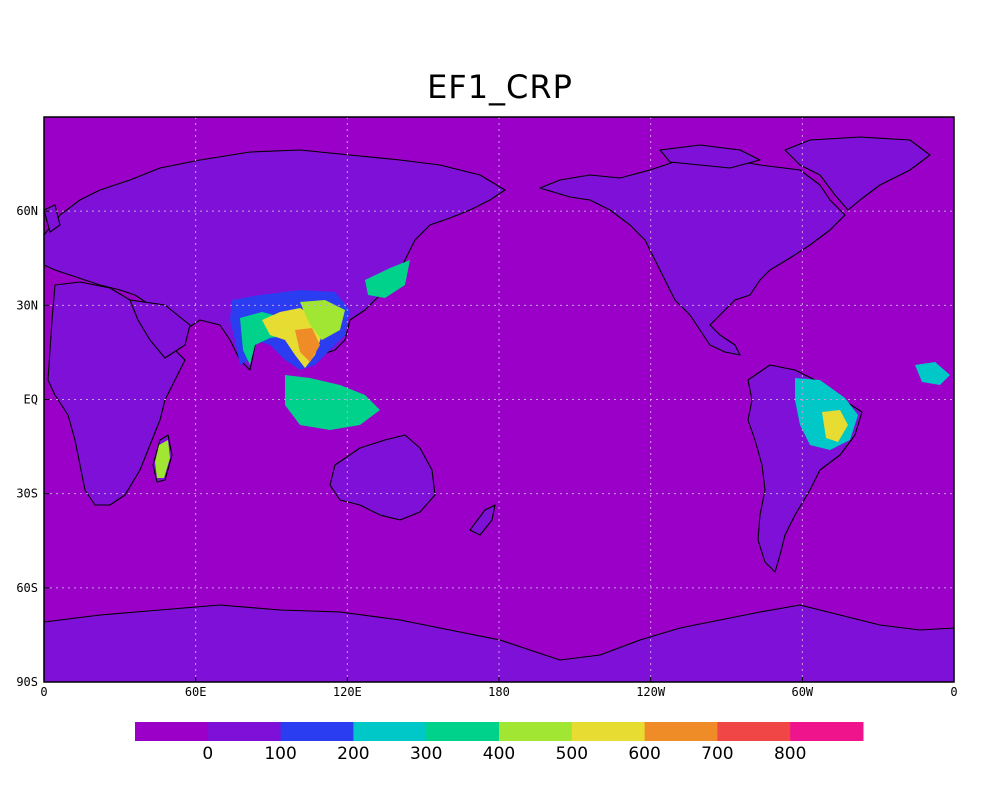 The height and width of the screenshot is (800, 1000). I want to click on colorbar-label: 500, so click(572, 754).